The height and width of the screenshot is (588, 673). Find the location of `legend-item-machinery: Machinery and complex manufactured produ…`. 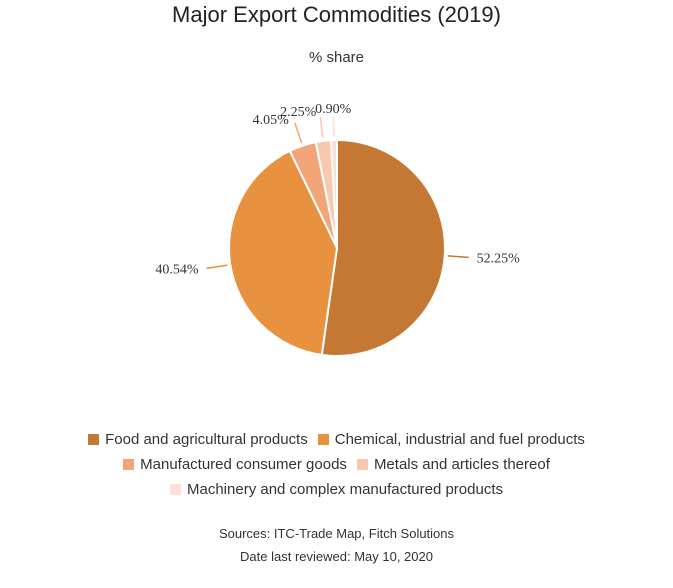

legend-item-machinery: Machinery and complex manufactured produ… is located at coordinates (336, 489).